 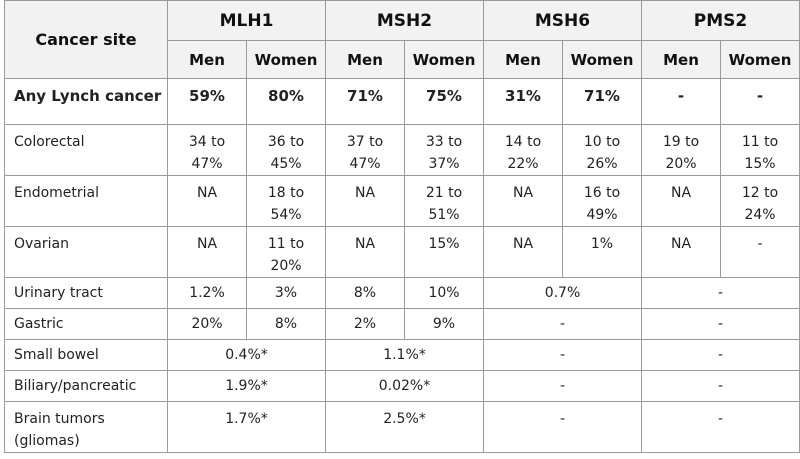 I want to click on cell-msh2: 1.1%*, so click(x=404, y=355).